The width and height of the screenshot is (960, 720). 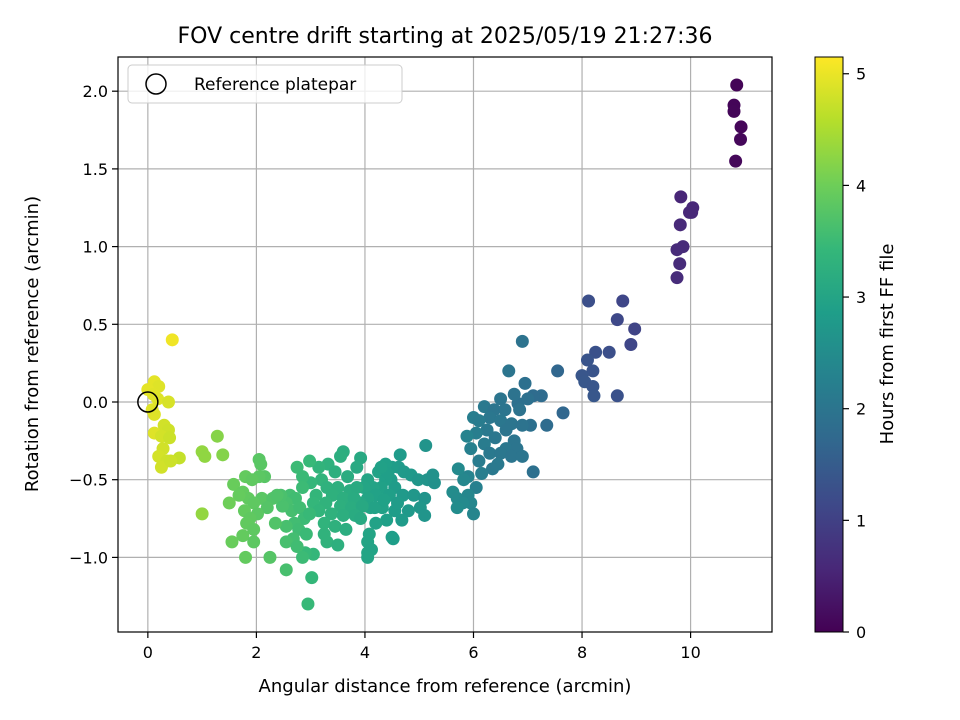 What do you see at coordinates (365, 652) in the screenshot?
I see `x-tick-label: 4` at bounding box center [365, 652].